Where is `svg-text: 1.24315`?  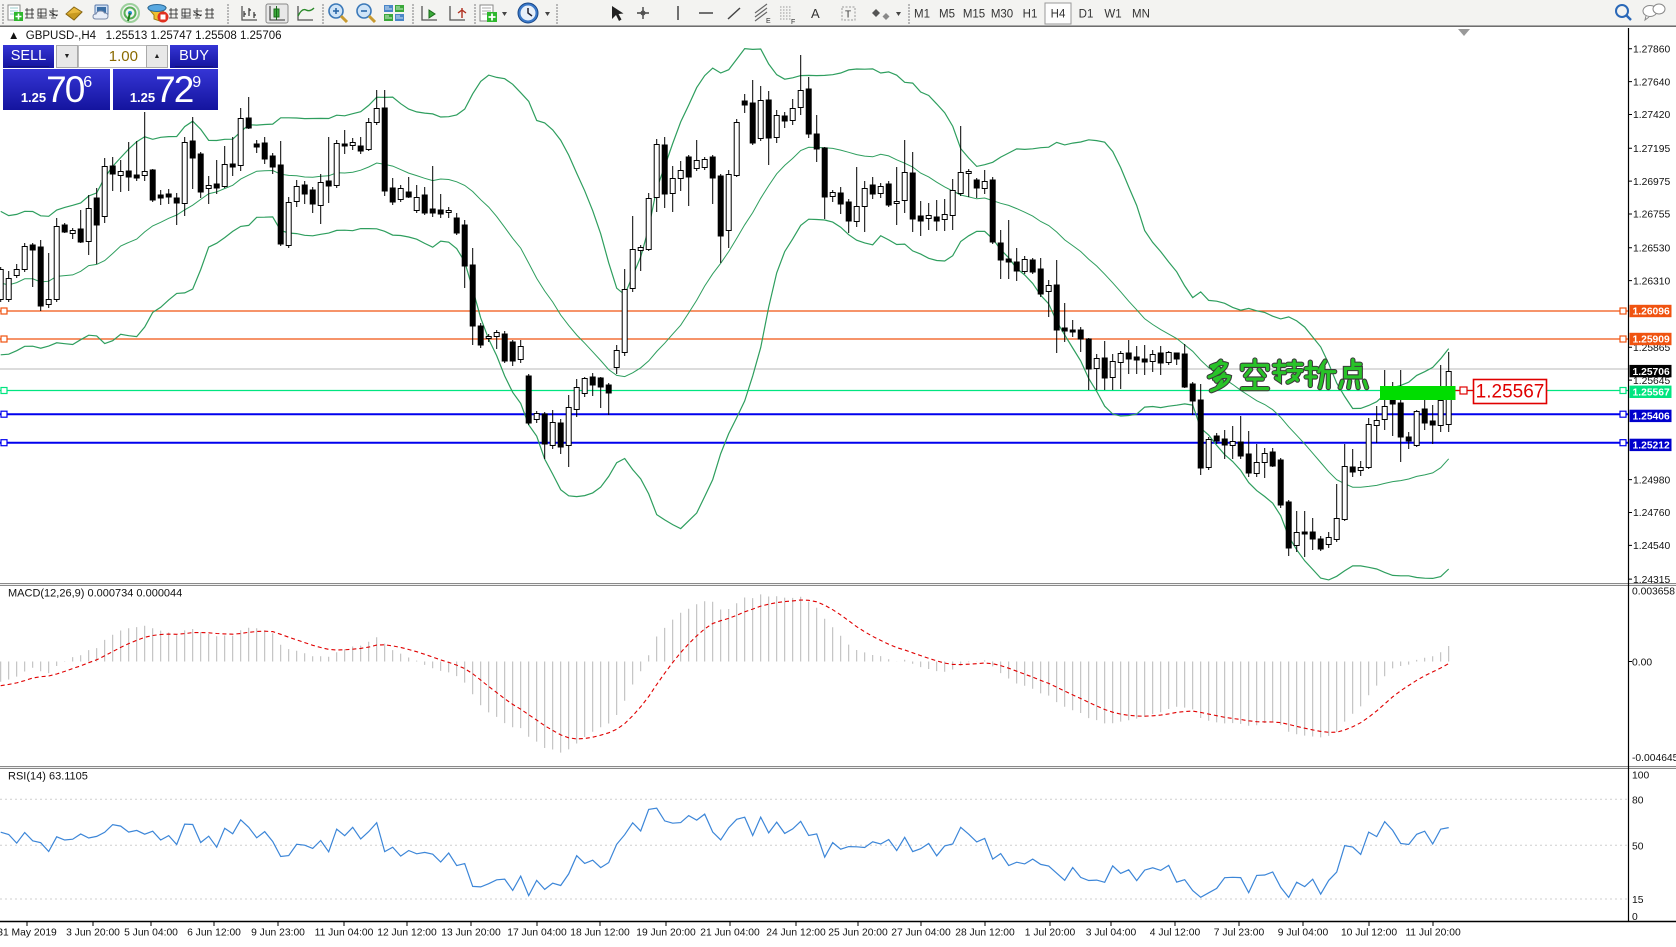
svg-text: 1.24315 is located at coordinates (1651, 580).